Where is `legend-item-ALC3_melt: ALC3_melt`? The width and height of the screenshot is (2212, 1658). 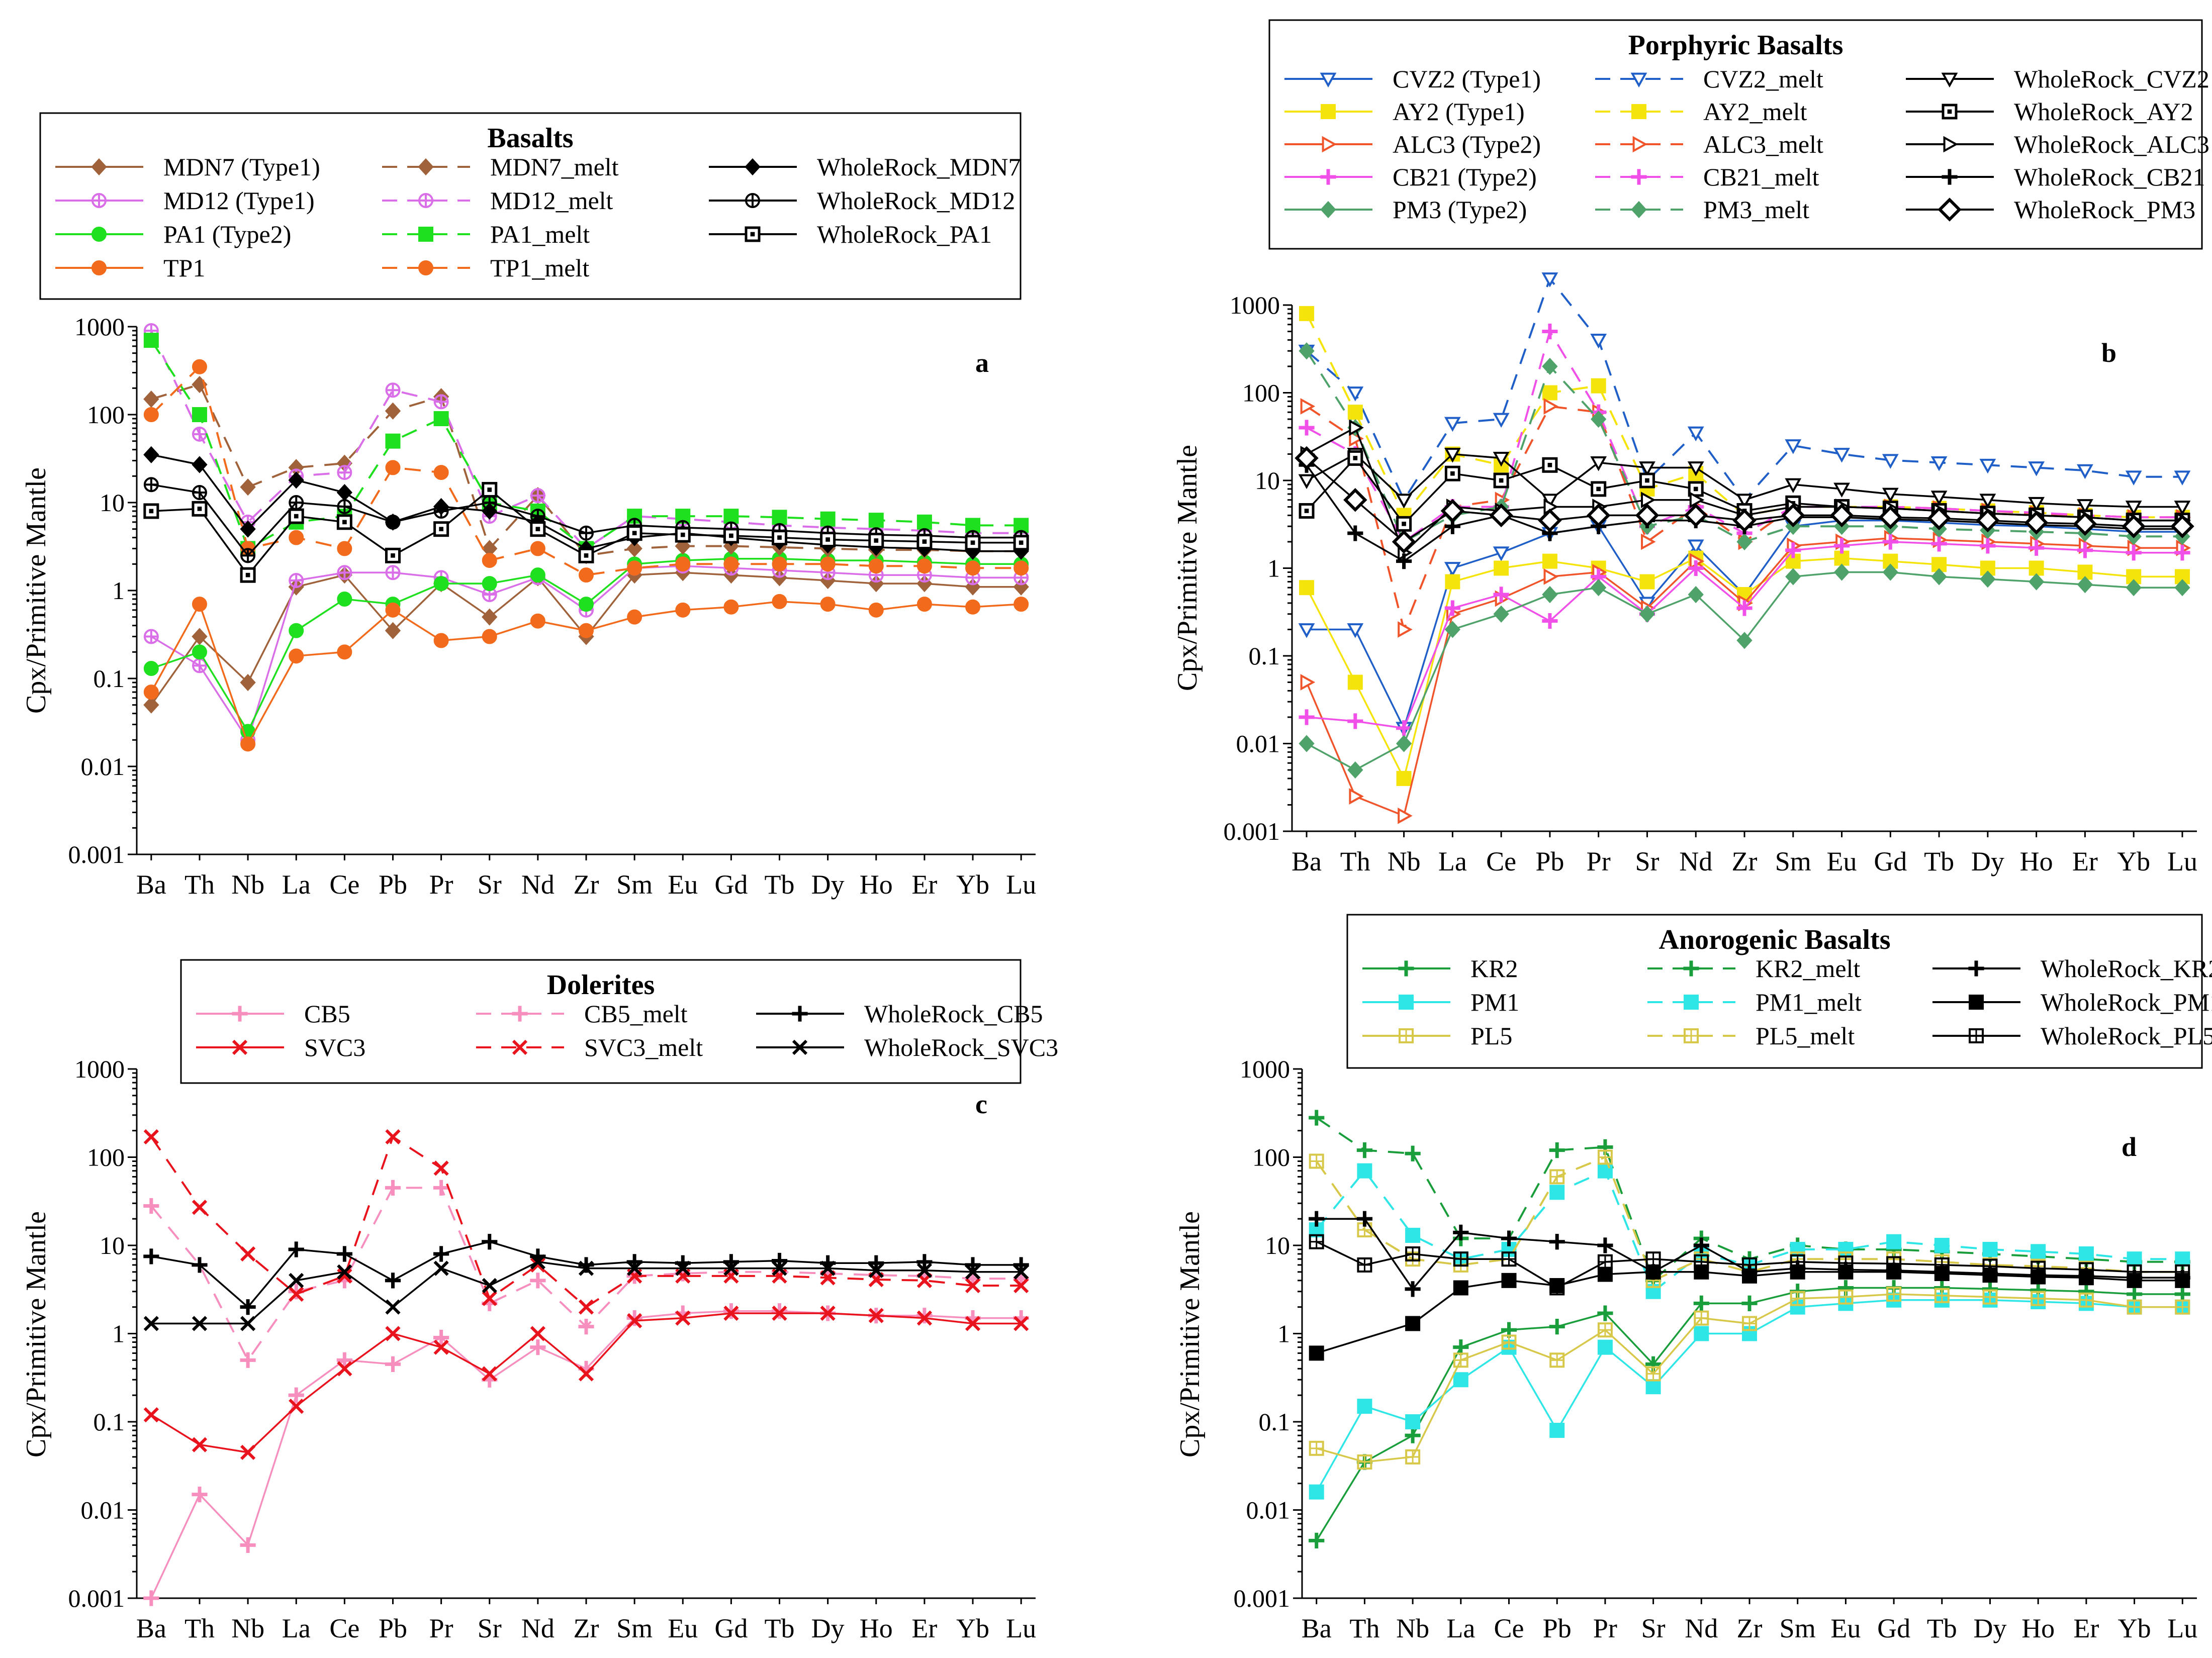 legend-item-ALC3_melt: ALC3_melt is located at coordinates (1709, 144).